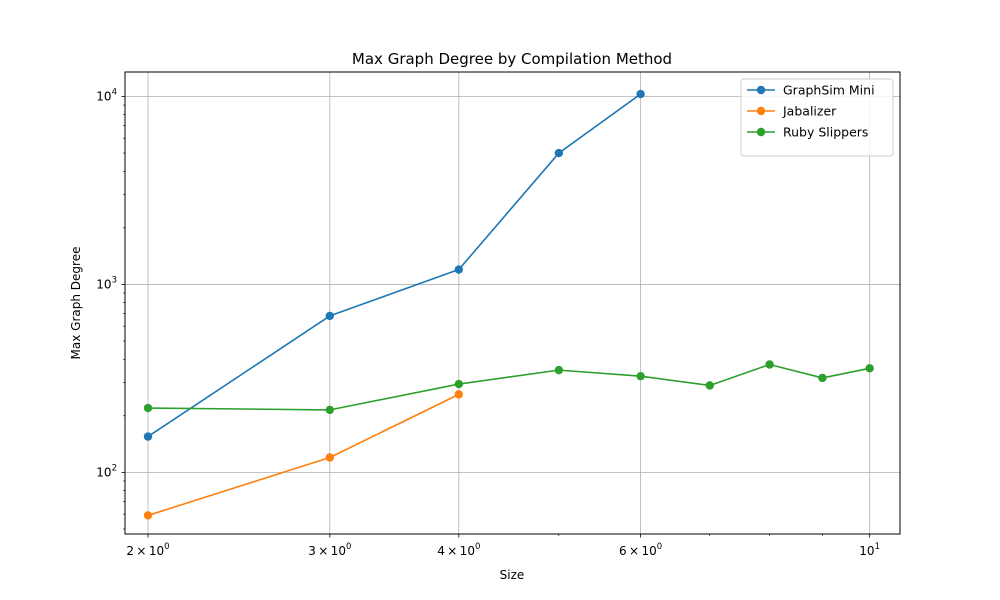 The width and height of the screenshot is (1000, 600). Describe the element at coordinates (106, 283) in the screenshot. I see `y-tick-label: 10³` at that location.